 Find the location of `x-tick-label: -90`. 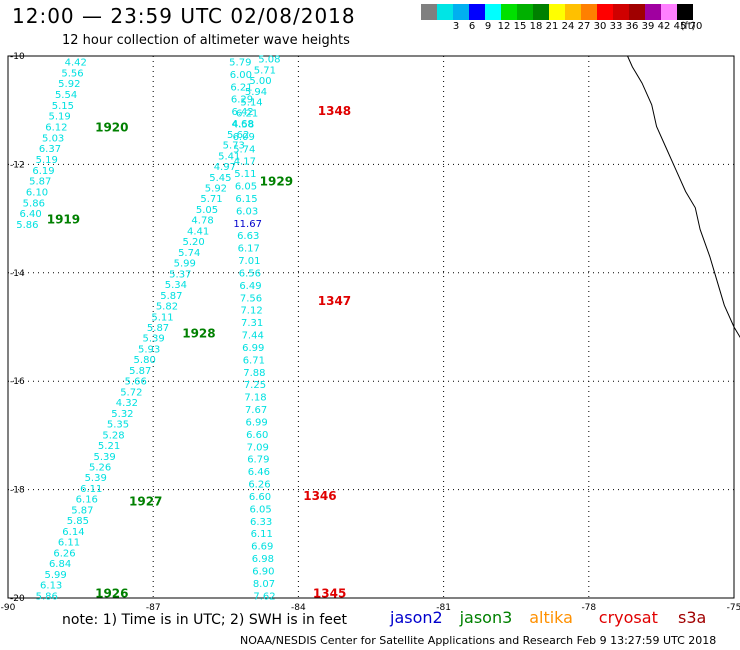

x-tick-label: -90 is located at coordinates (8, 608).